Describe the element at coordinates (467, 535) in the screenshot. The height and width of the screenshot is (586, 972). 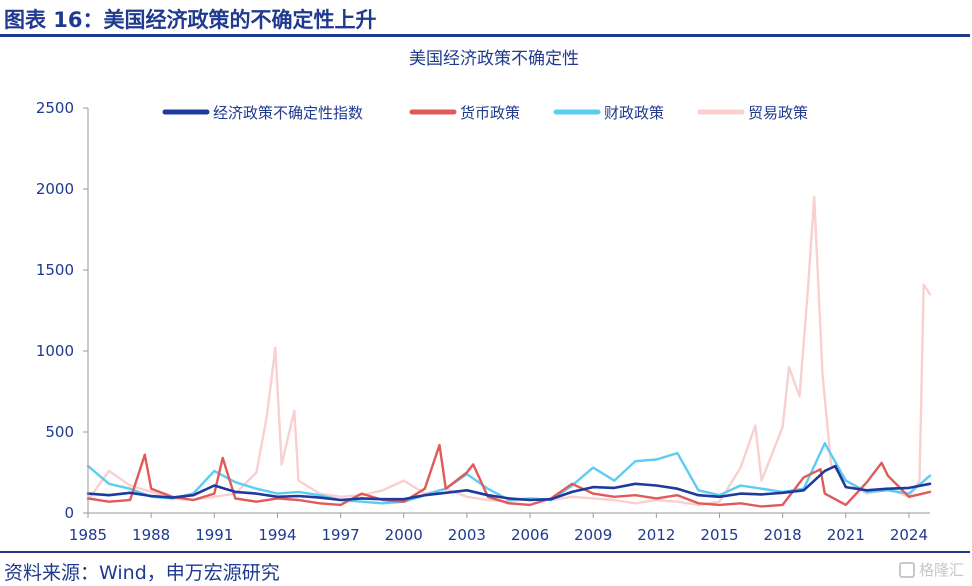
I see `x-tick-label: 2003` at that location.